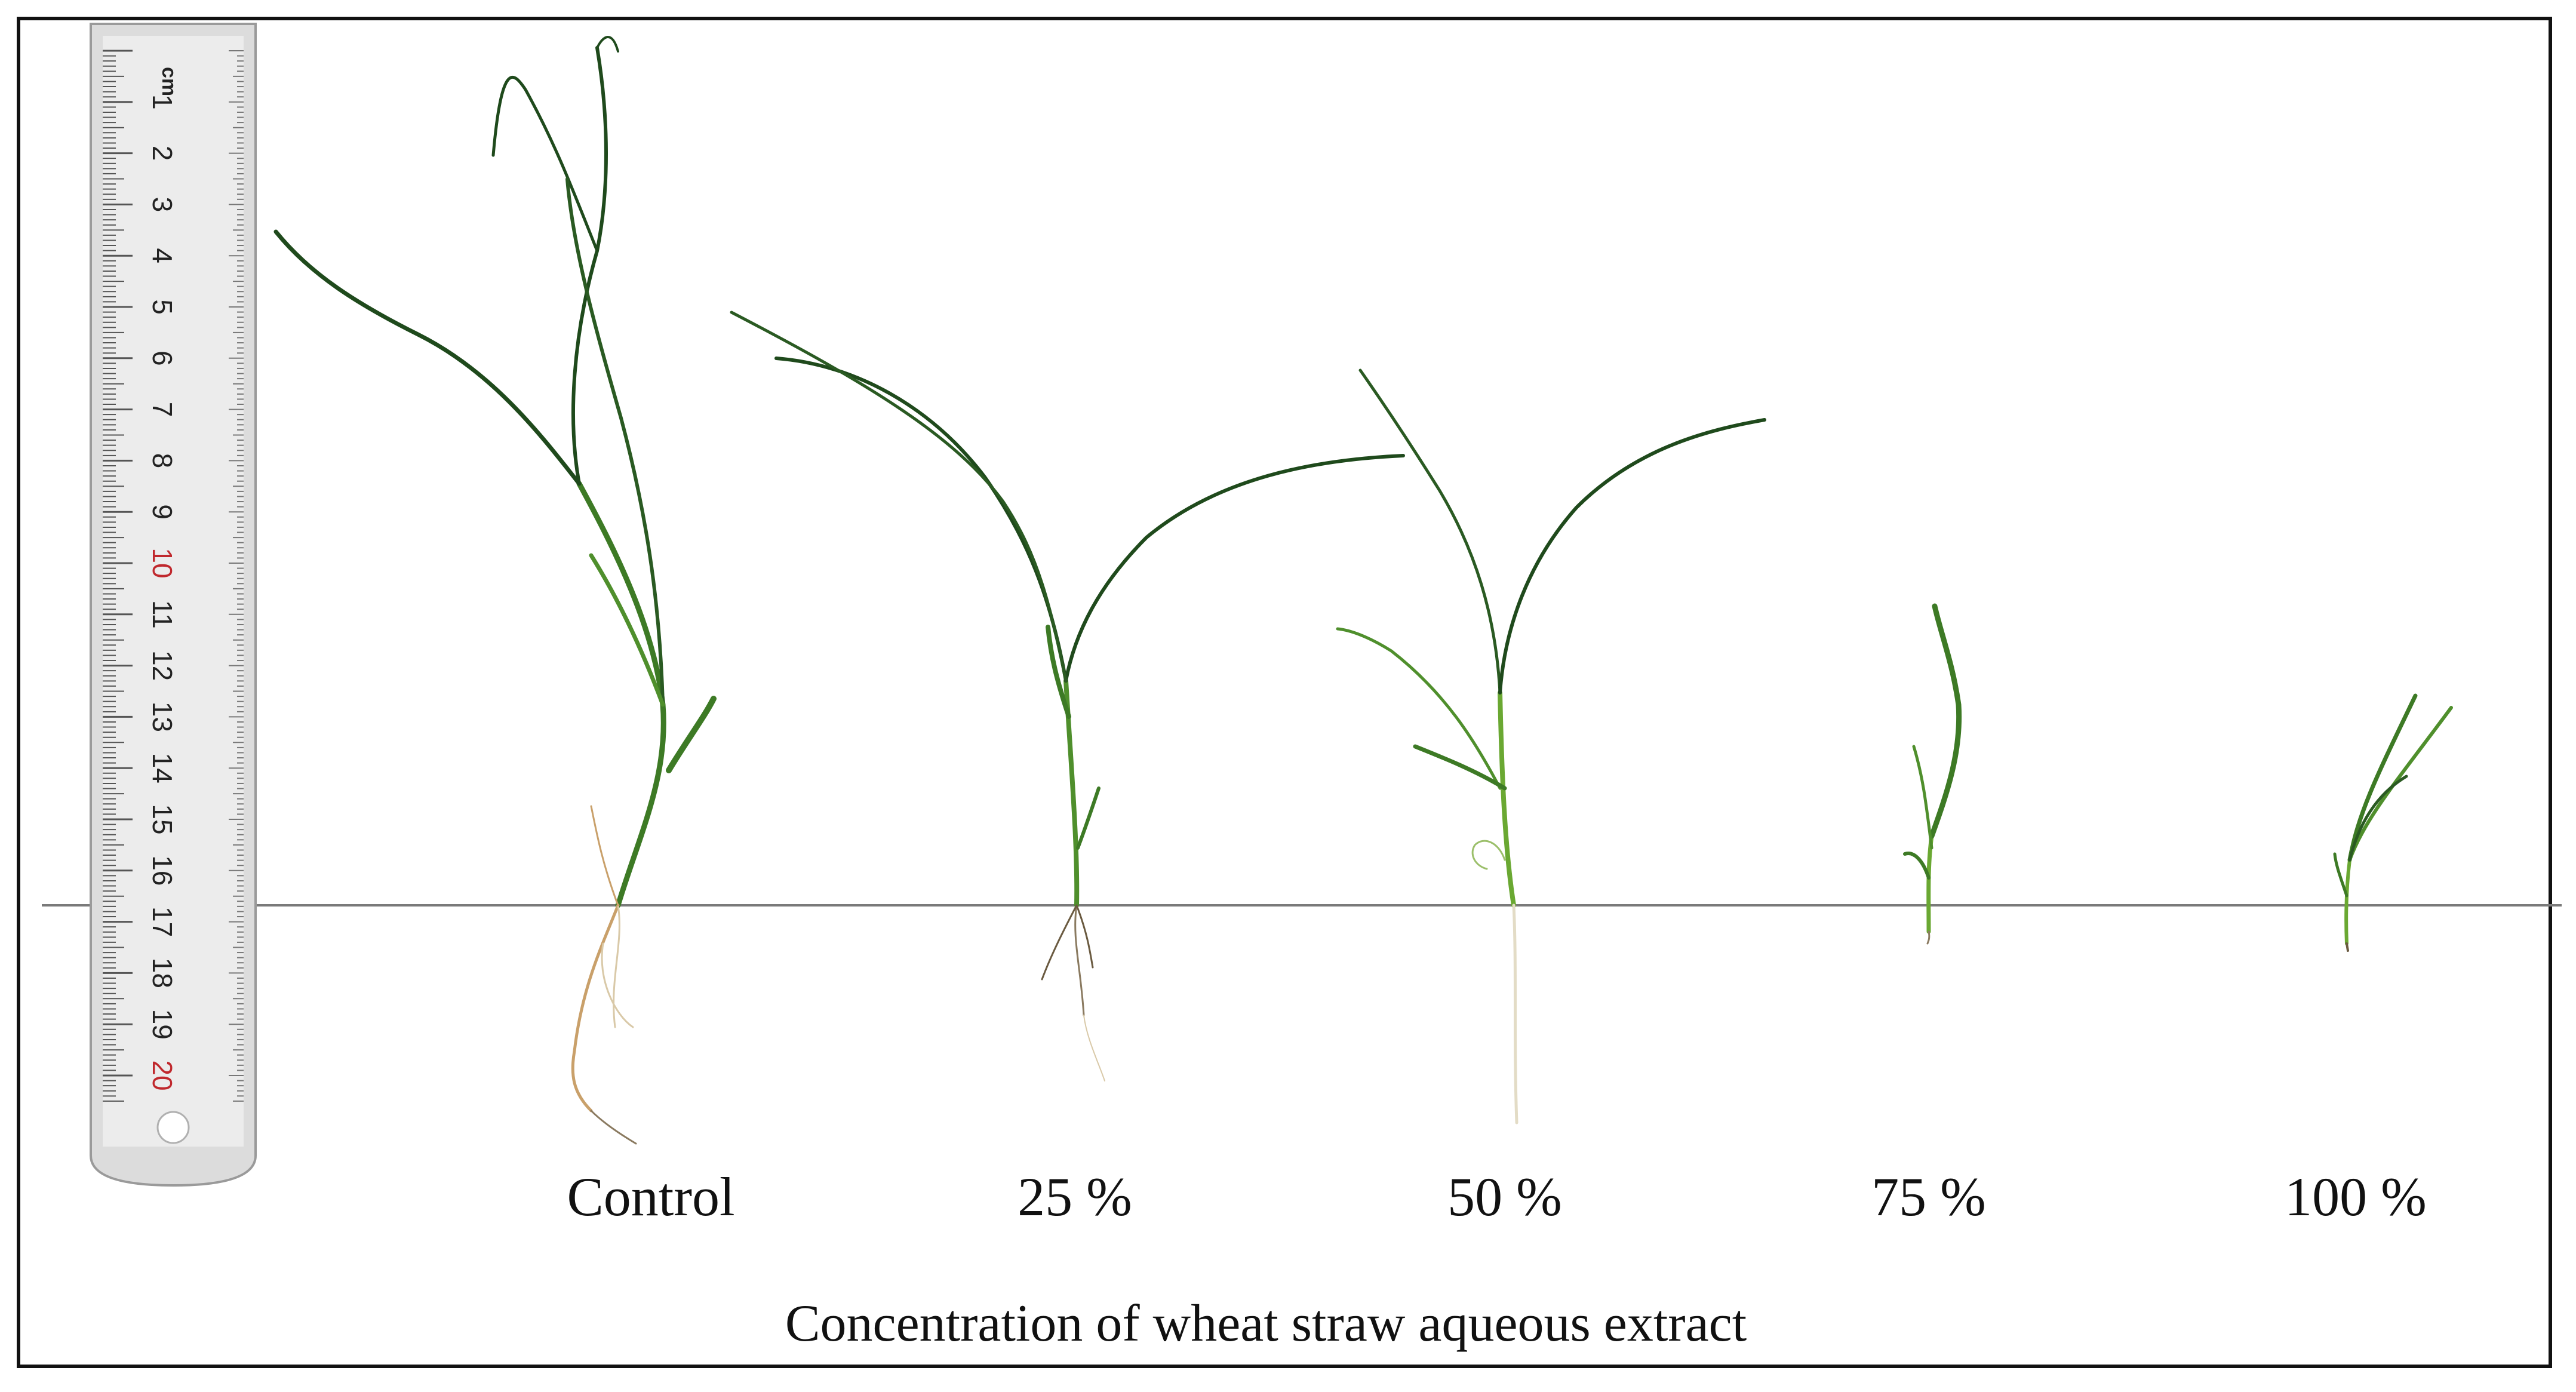 This screenshot has width=2576, height=1392. What do you see at coordinates (1928, 1196) in the screenshot?
I see `label-75-percent: 75 %` at bounding box center [1928, 1196].